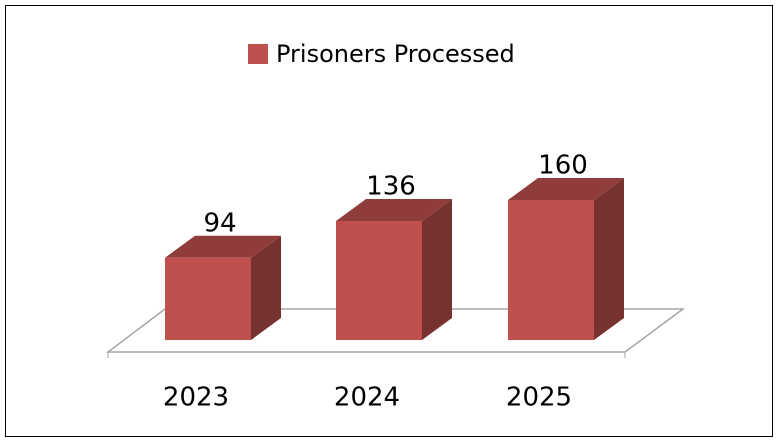  What do you see at coordinates (391, 187) in the screenshot?
I see `data-label: 136` at bounding box center [391, 187].